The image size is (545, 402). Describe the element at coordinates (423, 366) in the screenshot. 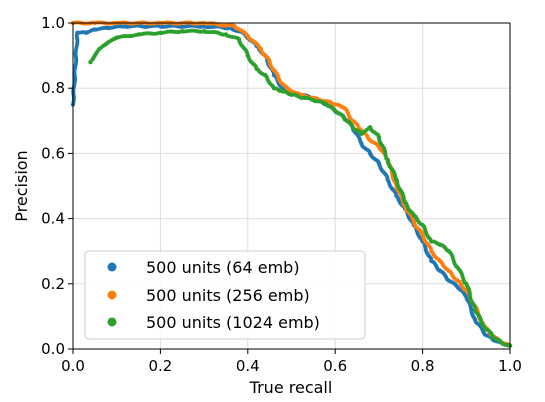

I see `x-tick-label: 0.8` at that location.